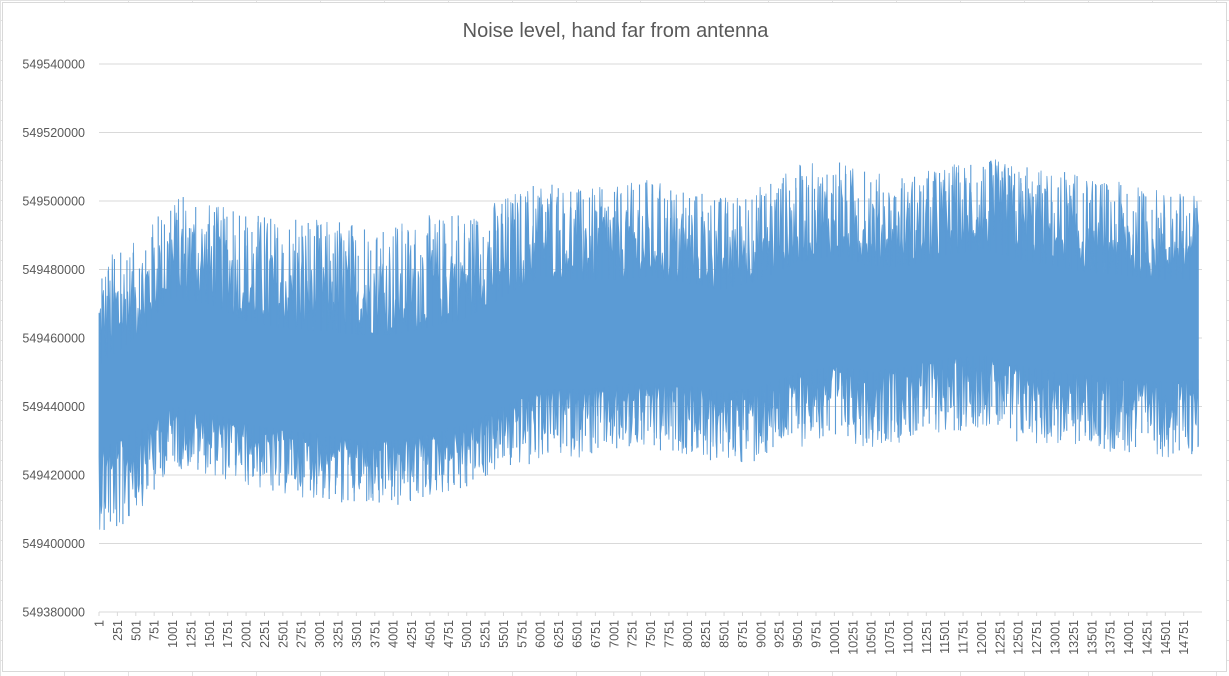 This screenshot has width=1229, height=676. What do you see at coordinates (1074, 637) in the screenshot?
I see `x-tick-label: 13251` at bounding box center [1074, 637].